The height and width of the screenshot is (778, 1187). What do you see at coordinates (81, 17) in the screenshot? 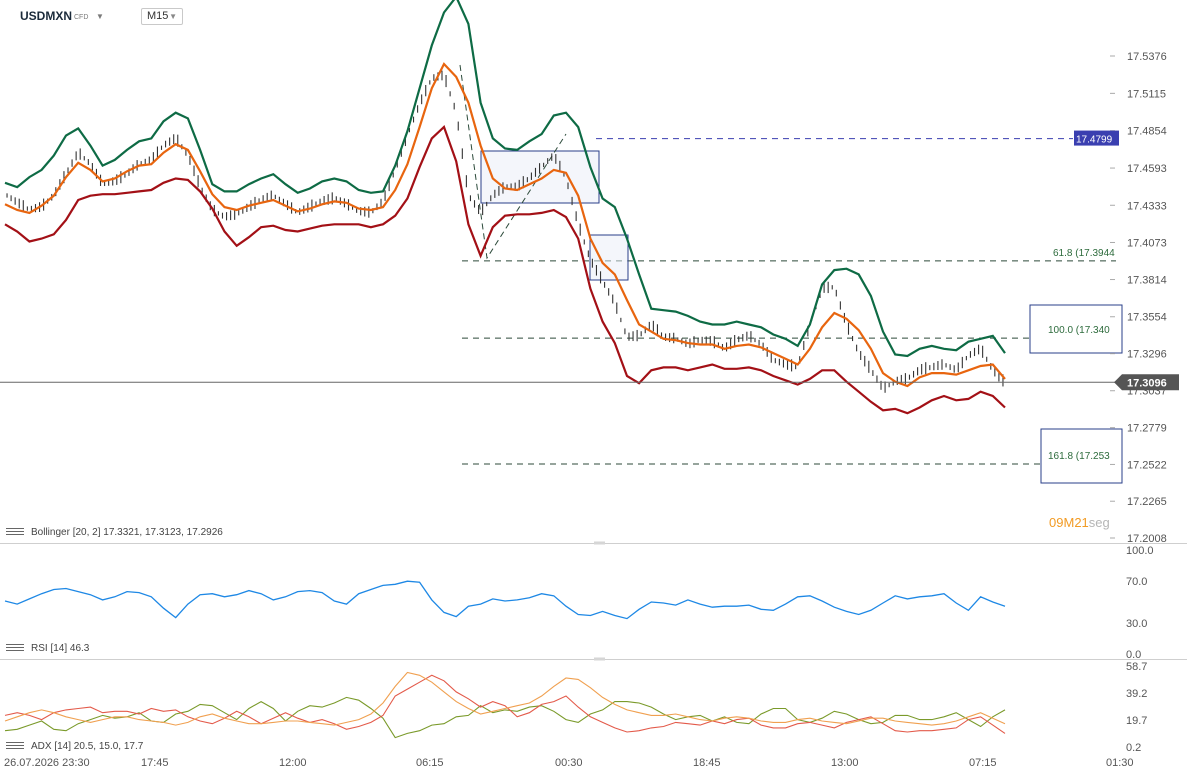
I see `instrument-type-label: CFD` at bounding box center [81, 17].